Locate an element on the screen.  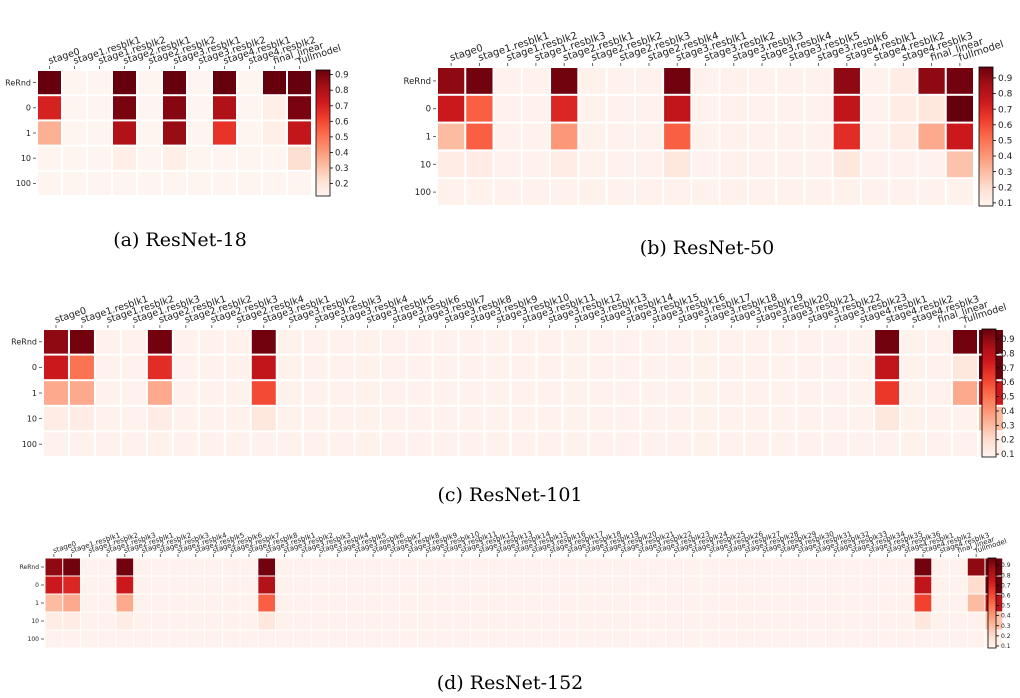
colorbar: 0.2 0.3 0.4 0.5 0.6 0.7 0.8 0.9 is located at coordinates (332, 133).